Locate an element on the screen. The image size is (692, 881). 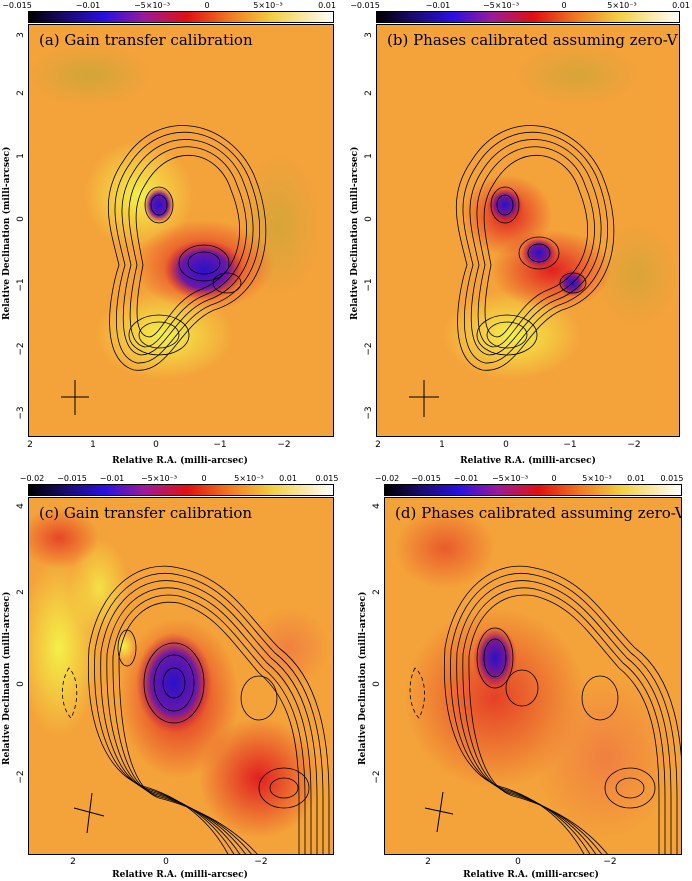
panel-b-ytick-5: −2 is located at coordinates (369, 349).